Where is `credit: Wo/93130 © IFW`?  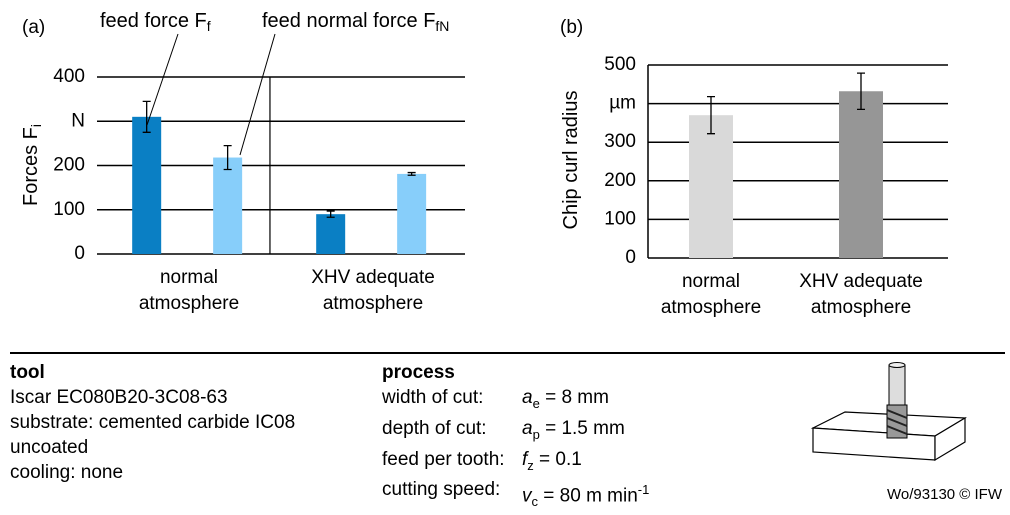 credit: Wo/93130 © IFW is located at coordinates (944, 494).